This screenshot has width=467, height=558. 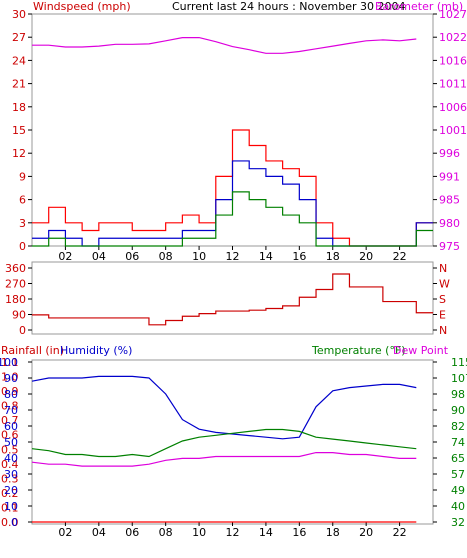 I want to click on temp-tick-label: 74, so click(x=458, y=442).